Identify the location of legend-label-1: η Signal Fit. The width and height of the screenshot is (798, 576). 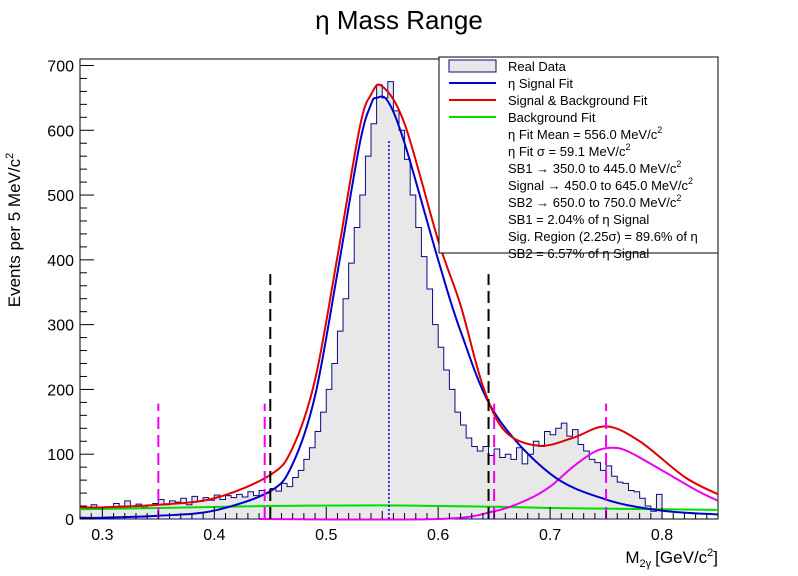
(540, 83).